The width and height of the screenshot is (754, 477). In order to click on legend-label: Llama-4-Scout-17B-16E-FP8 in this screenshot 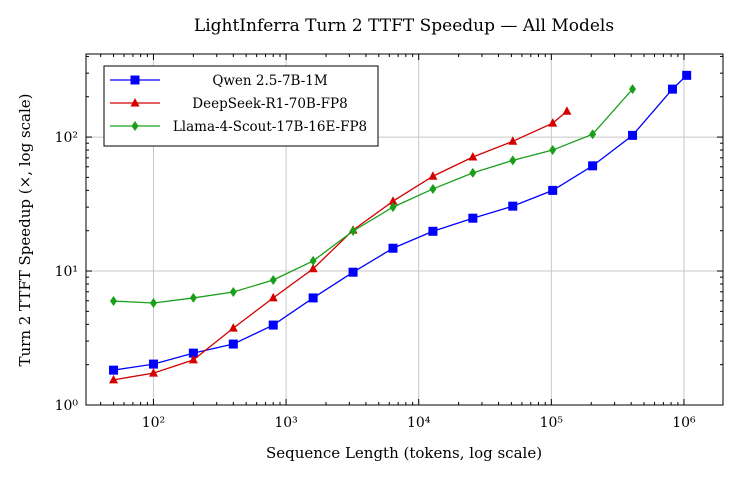, I will do `click(270, 127)`.